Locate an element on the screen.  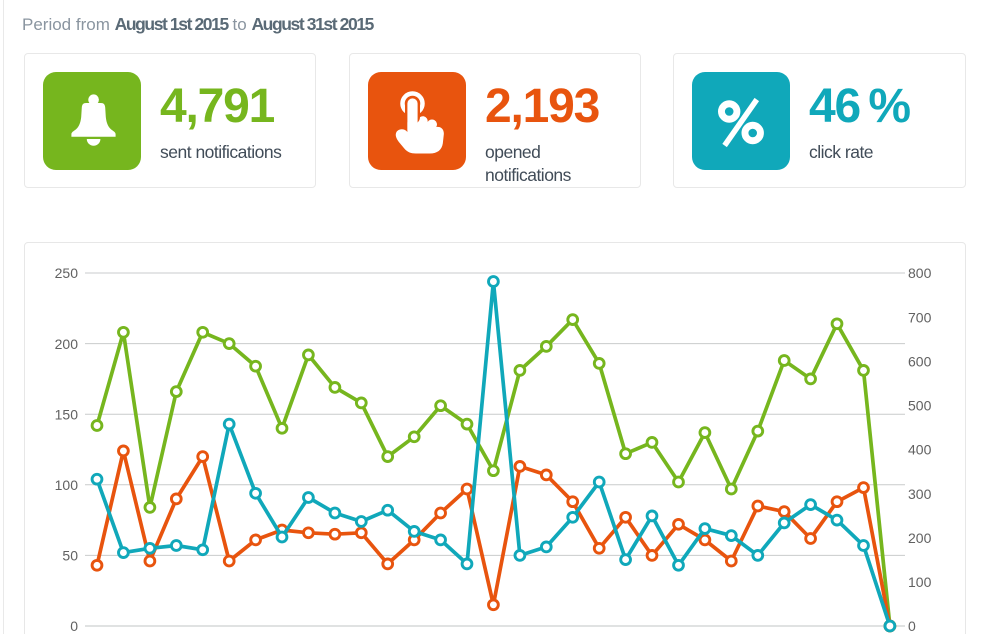
svg-text: 50 is located at coordinates (70, 556).